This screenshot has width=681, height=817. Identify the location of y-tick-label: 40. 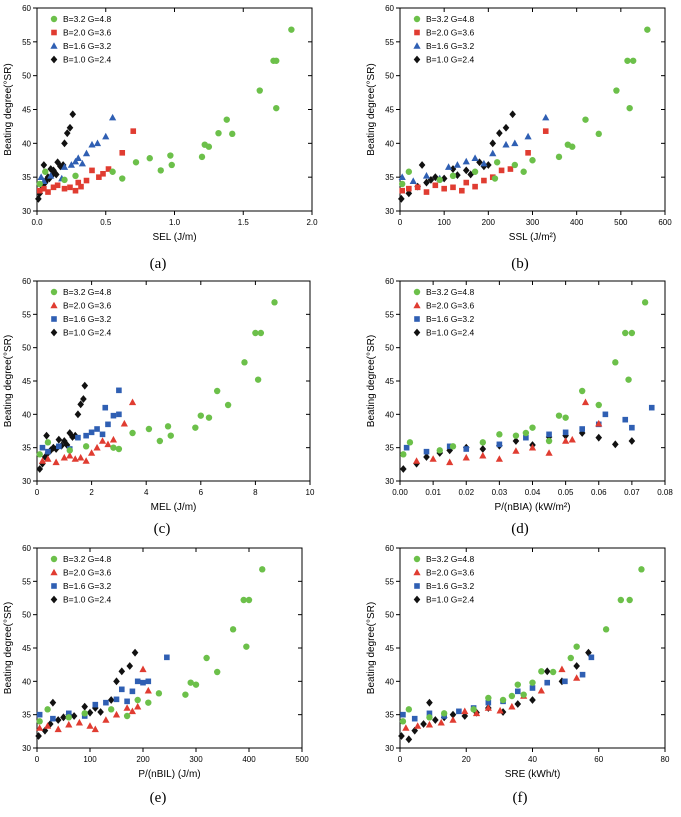
(389, 681).